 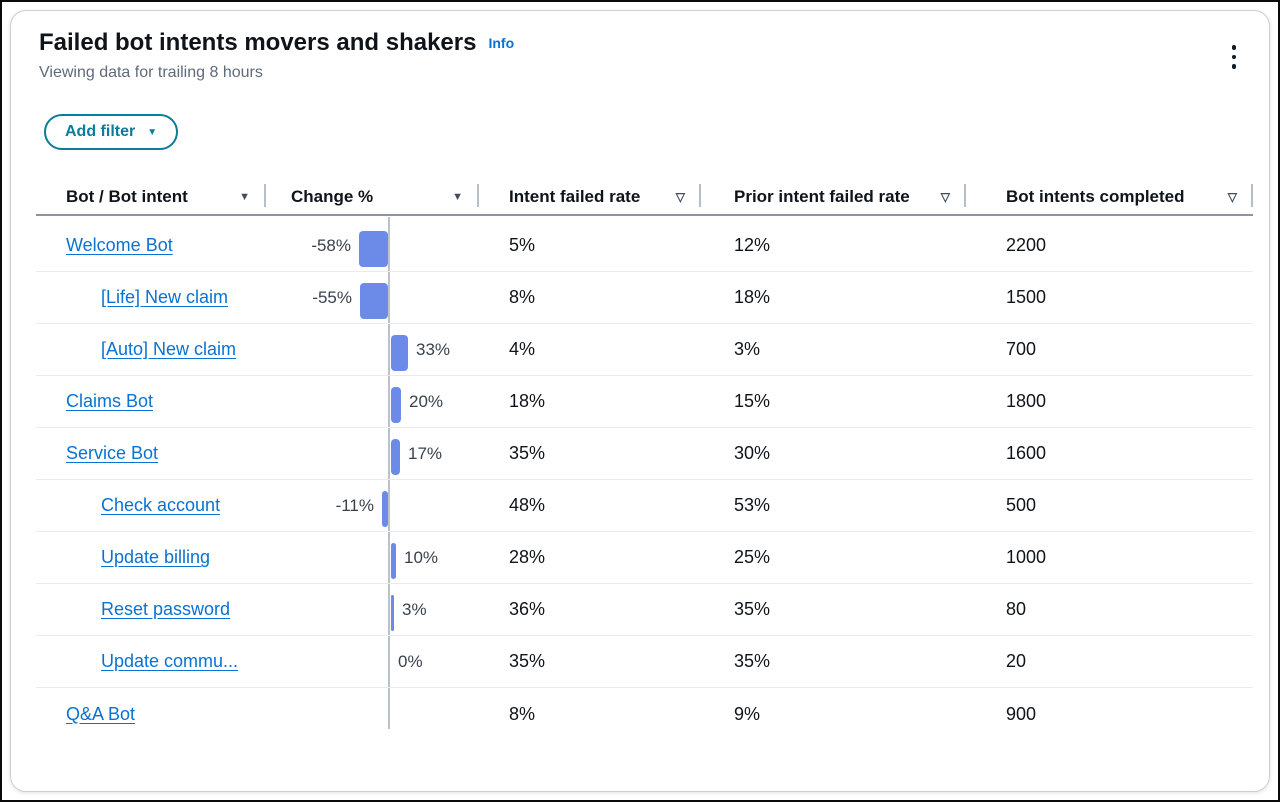 I want to click on add-filter-button: Add filter ▼, so click(x=111, y=132).